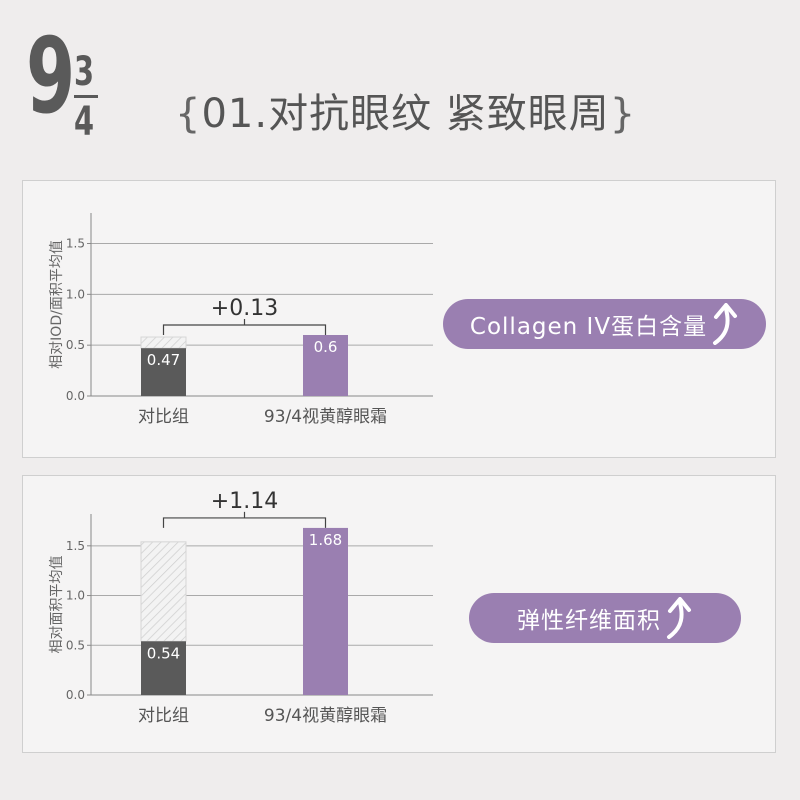 The height and width of the screenshot is (800, 800). I want to click on title-open-brace: {, so click(188, 114).